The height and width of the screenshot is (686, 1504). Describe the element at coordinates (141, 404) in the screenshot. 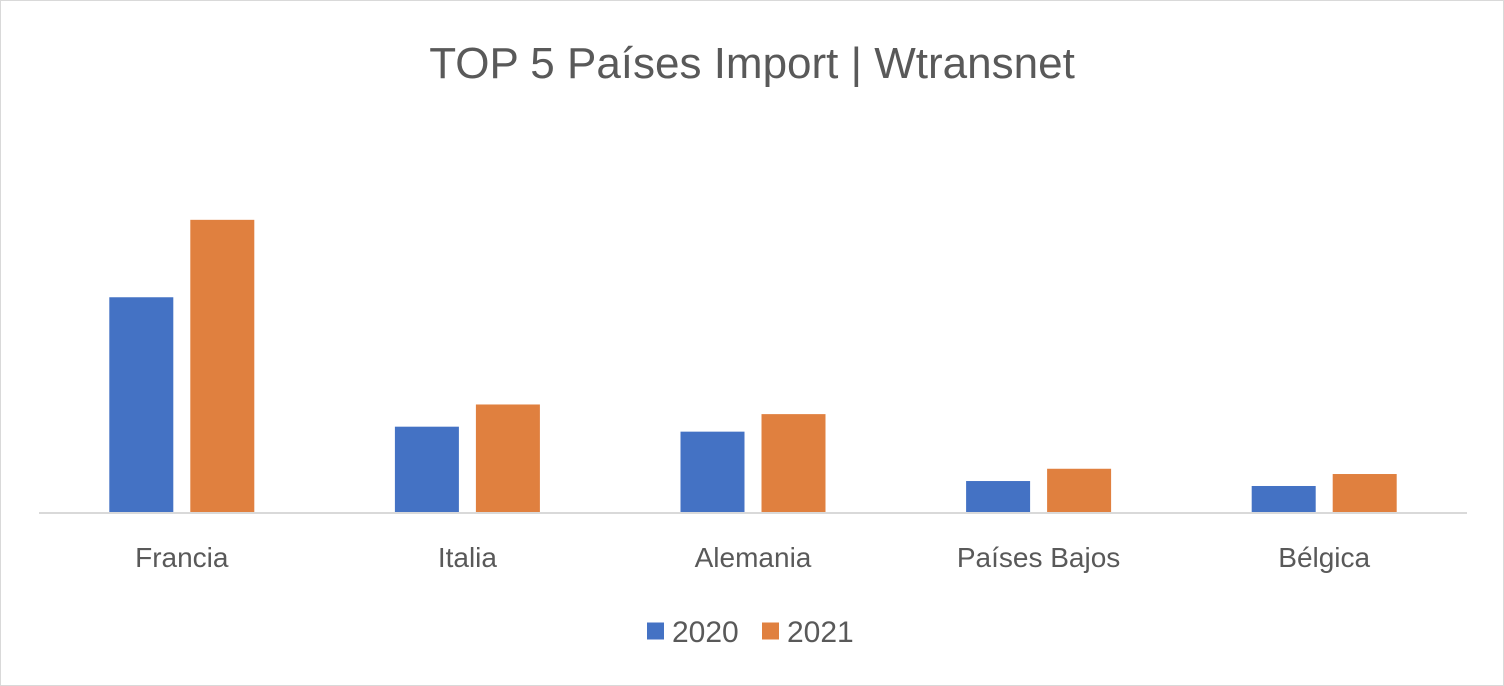

I see `bar-2020-francia` at that location.